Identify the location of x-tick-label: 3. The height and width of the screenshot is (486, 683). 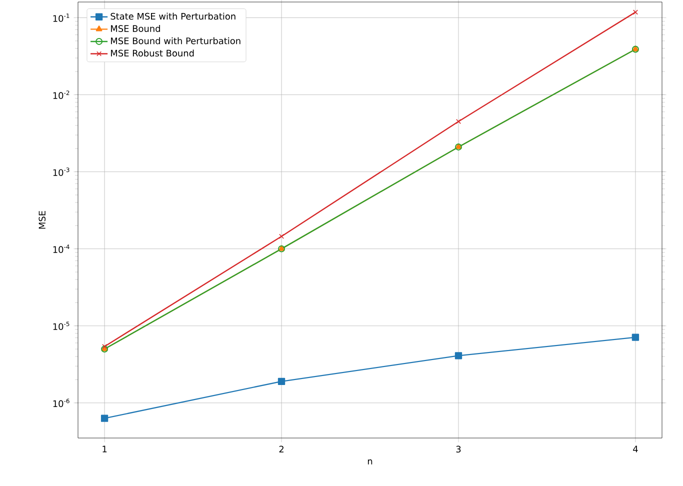
(458, 449).